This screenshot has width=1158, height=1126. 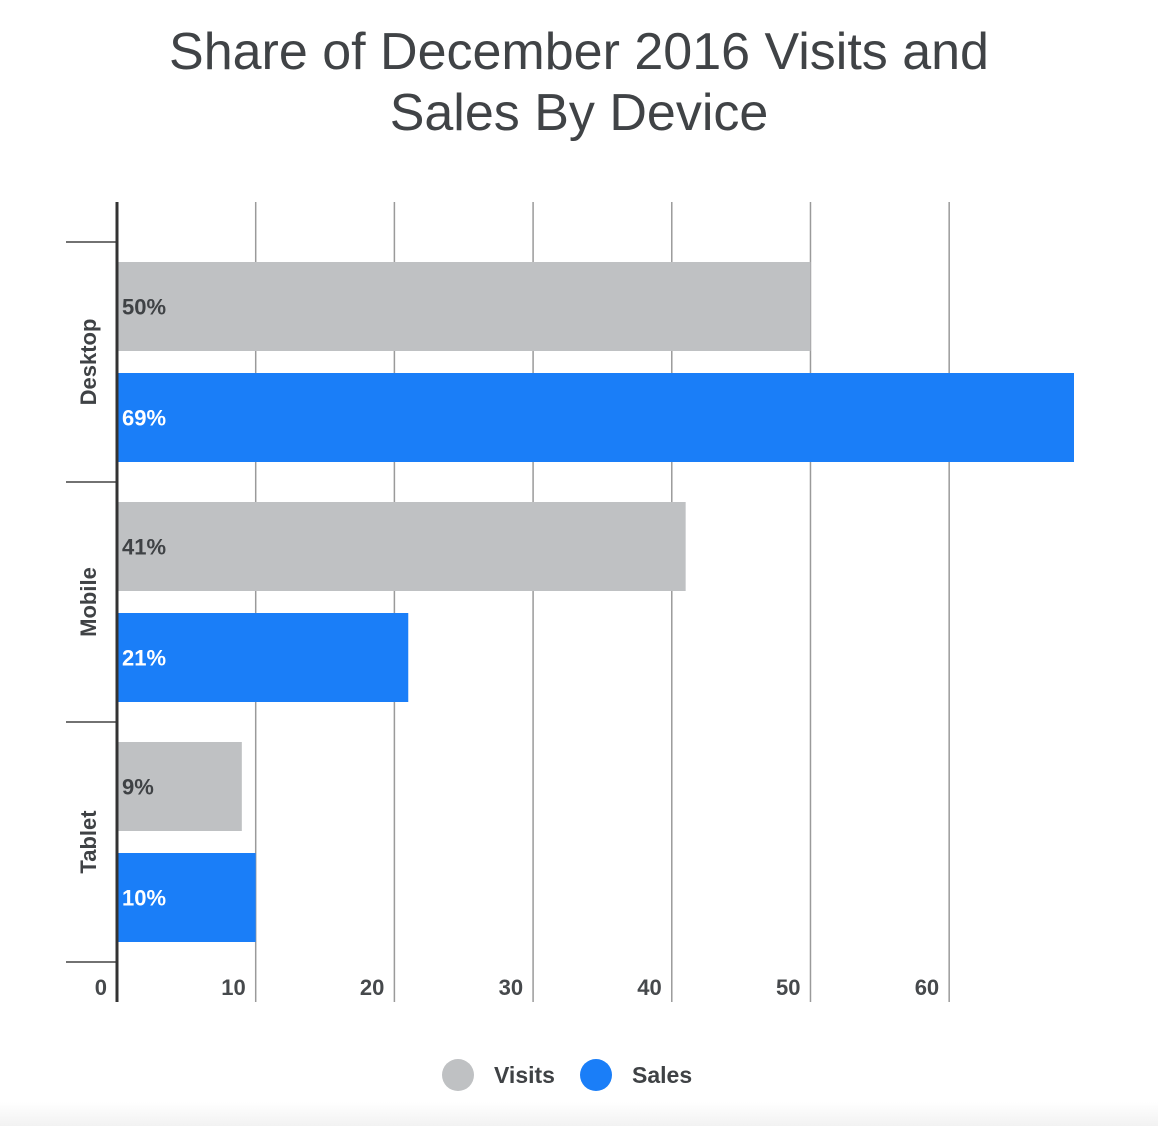 I want to click on bar-visits-mobile, so click(x=401, y=546).